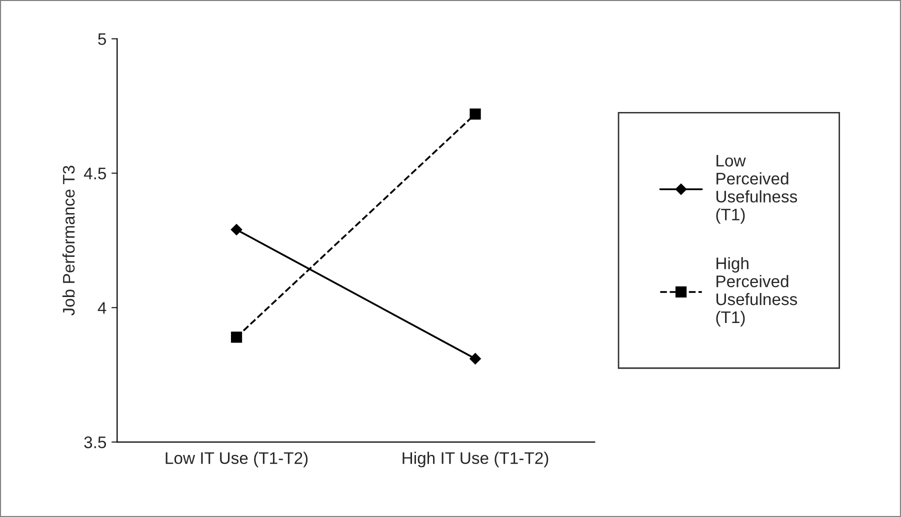 Image resolution: width=901 pixels, height=517 pixels. Describe the element at coordinates (757, 291) in the screenshot. I see `legend-label: High Perceived Usefulness (T1)` at that location.